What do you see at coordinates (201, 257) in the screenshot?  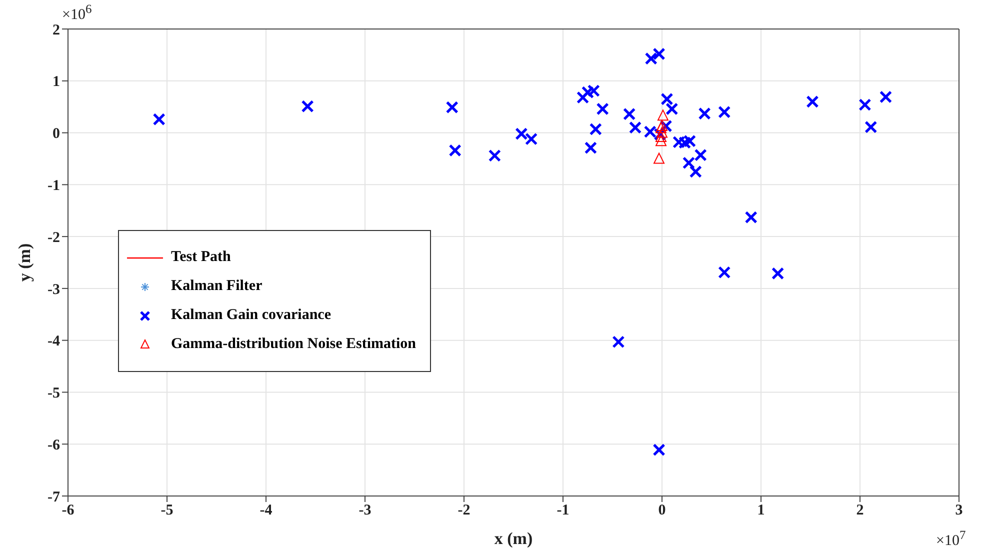 I see `legend-label: Test Path` at bounding box center [201, 257].